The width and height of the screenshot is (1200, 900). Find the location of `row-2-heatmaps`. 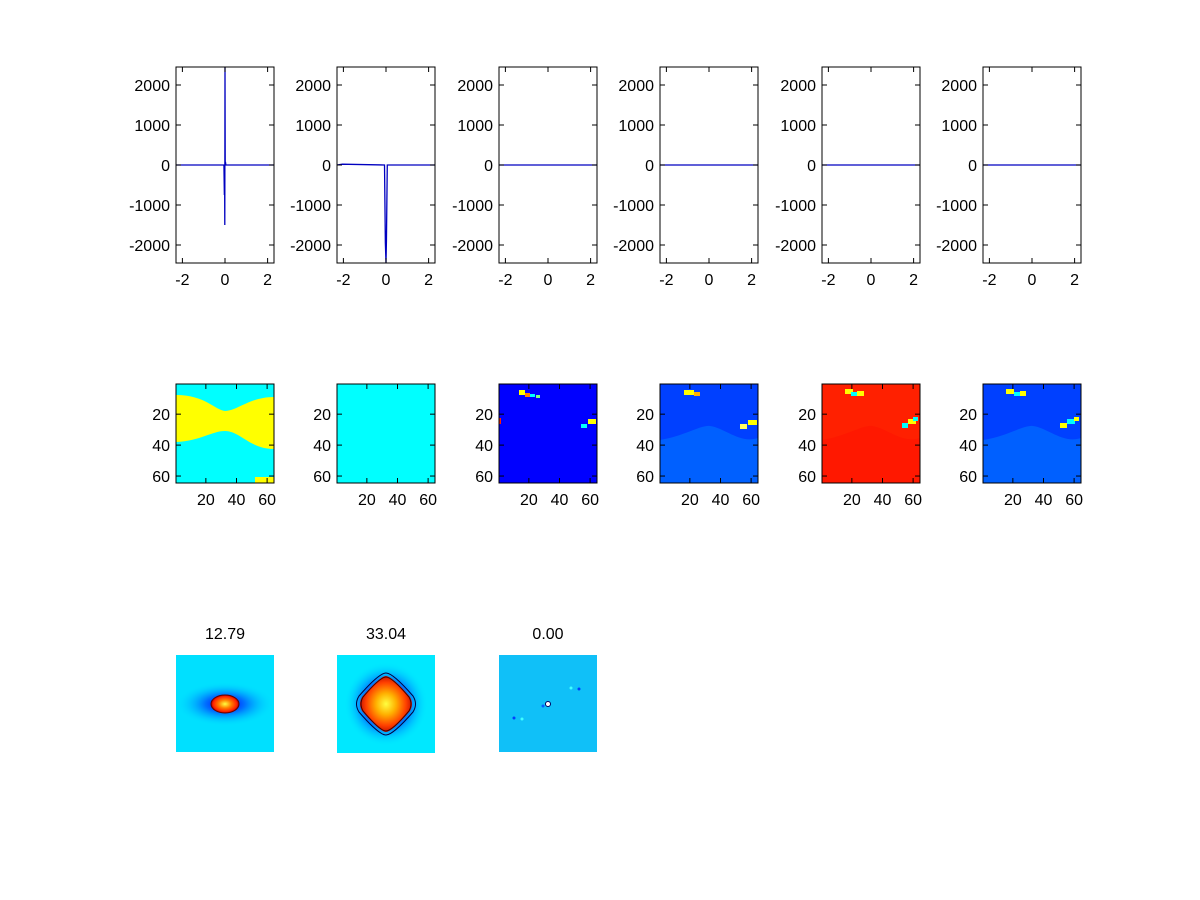

row-2-heatmaps is located at coordinates (628, 433).